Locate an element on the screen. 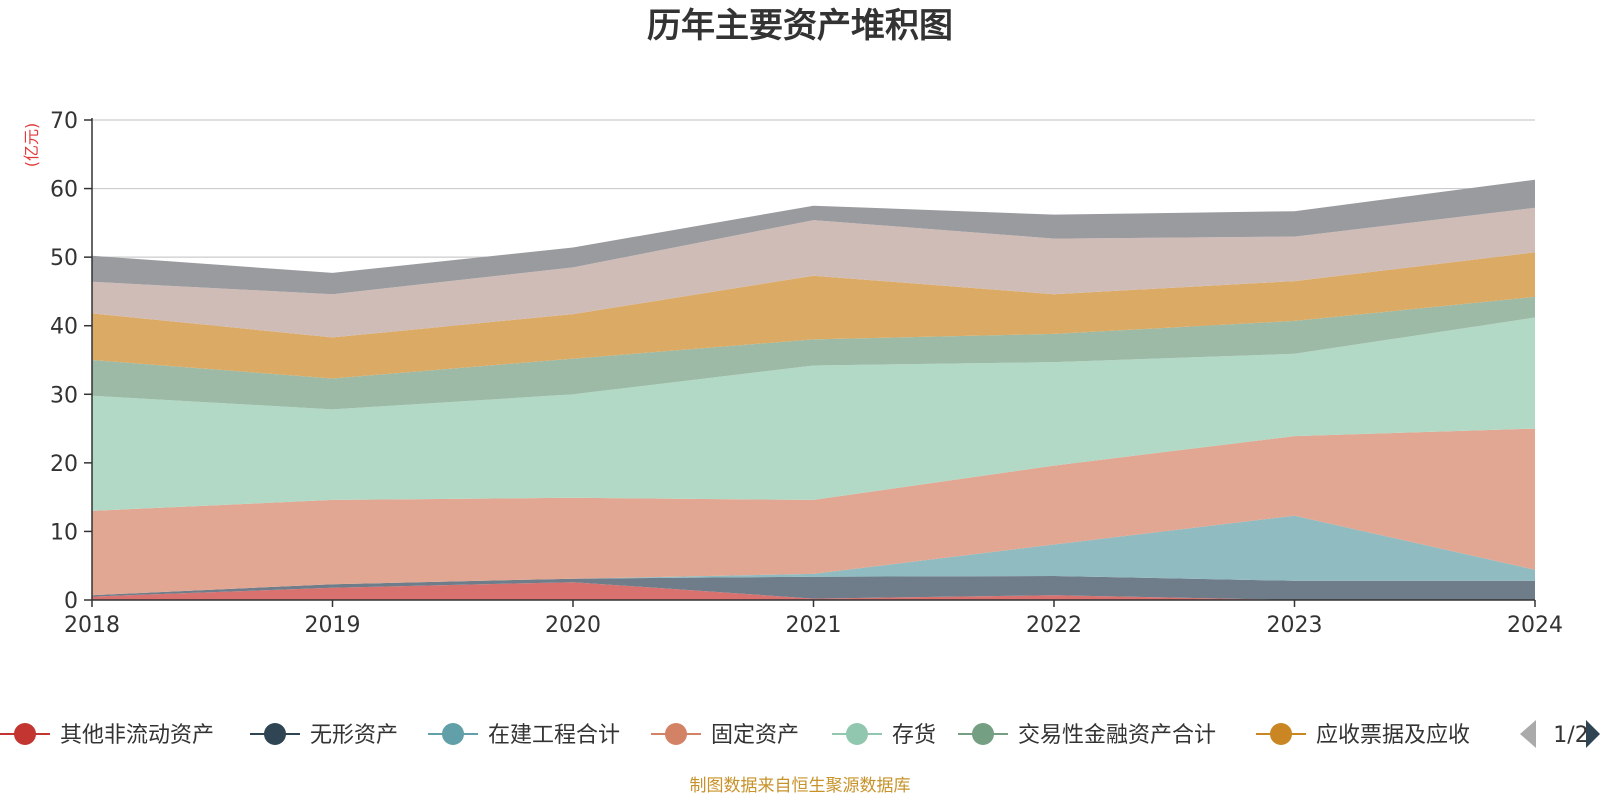 Image resolution: width=1600 pixels, height=800 pixels. x-tick-label: 2022 is located at coordinates (1054, 625).